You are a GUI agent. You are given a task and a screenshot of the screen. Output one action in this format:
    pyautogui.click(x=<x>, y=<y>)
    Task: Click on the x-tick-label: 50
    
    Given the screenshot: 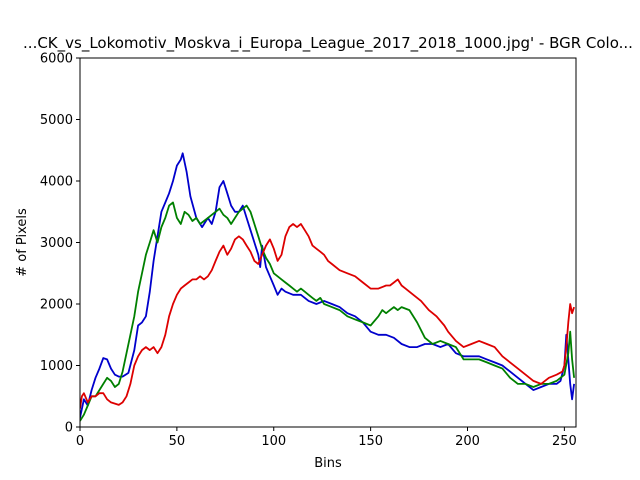 What is the action you would take?
    pyautogui.click(x=177, y=441)
    